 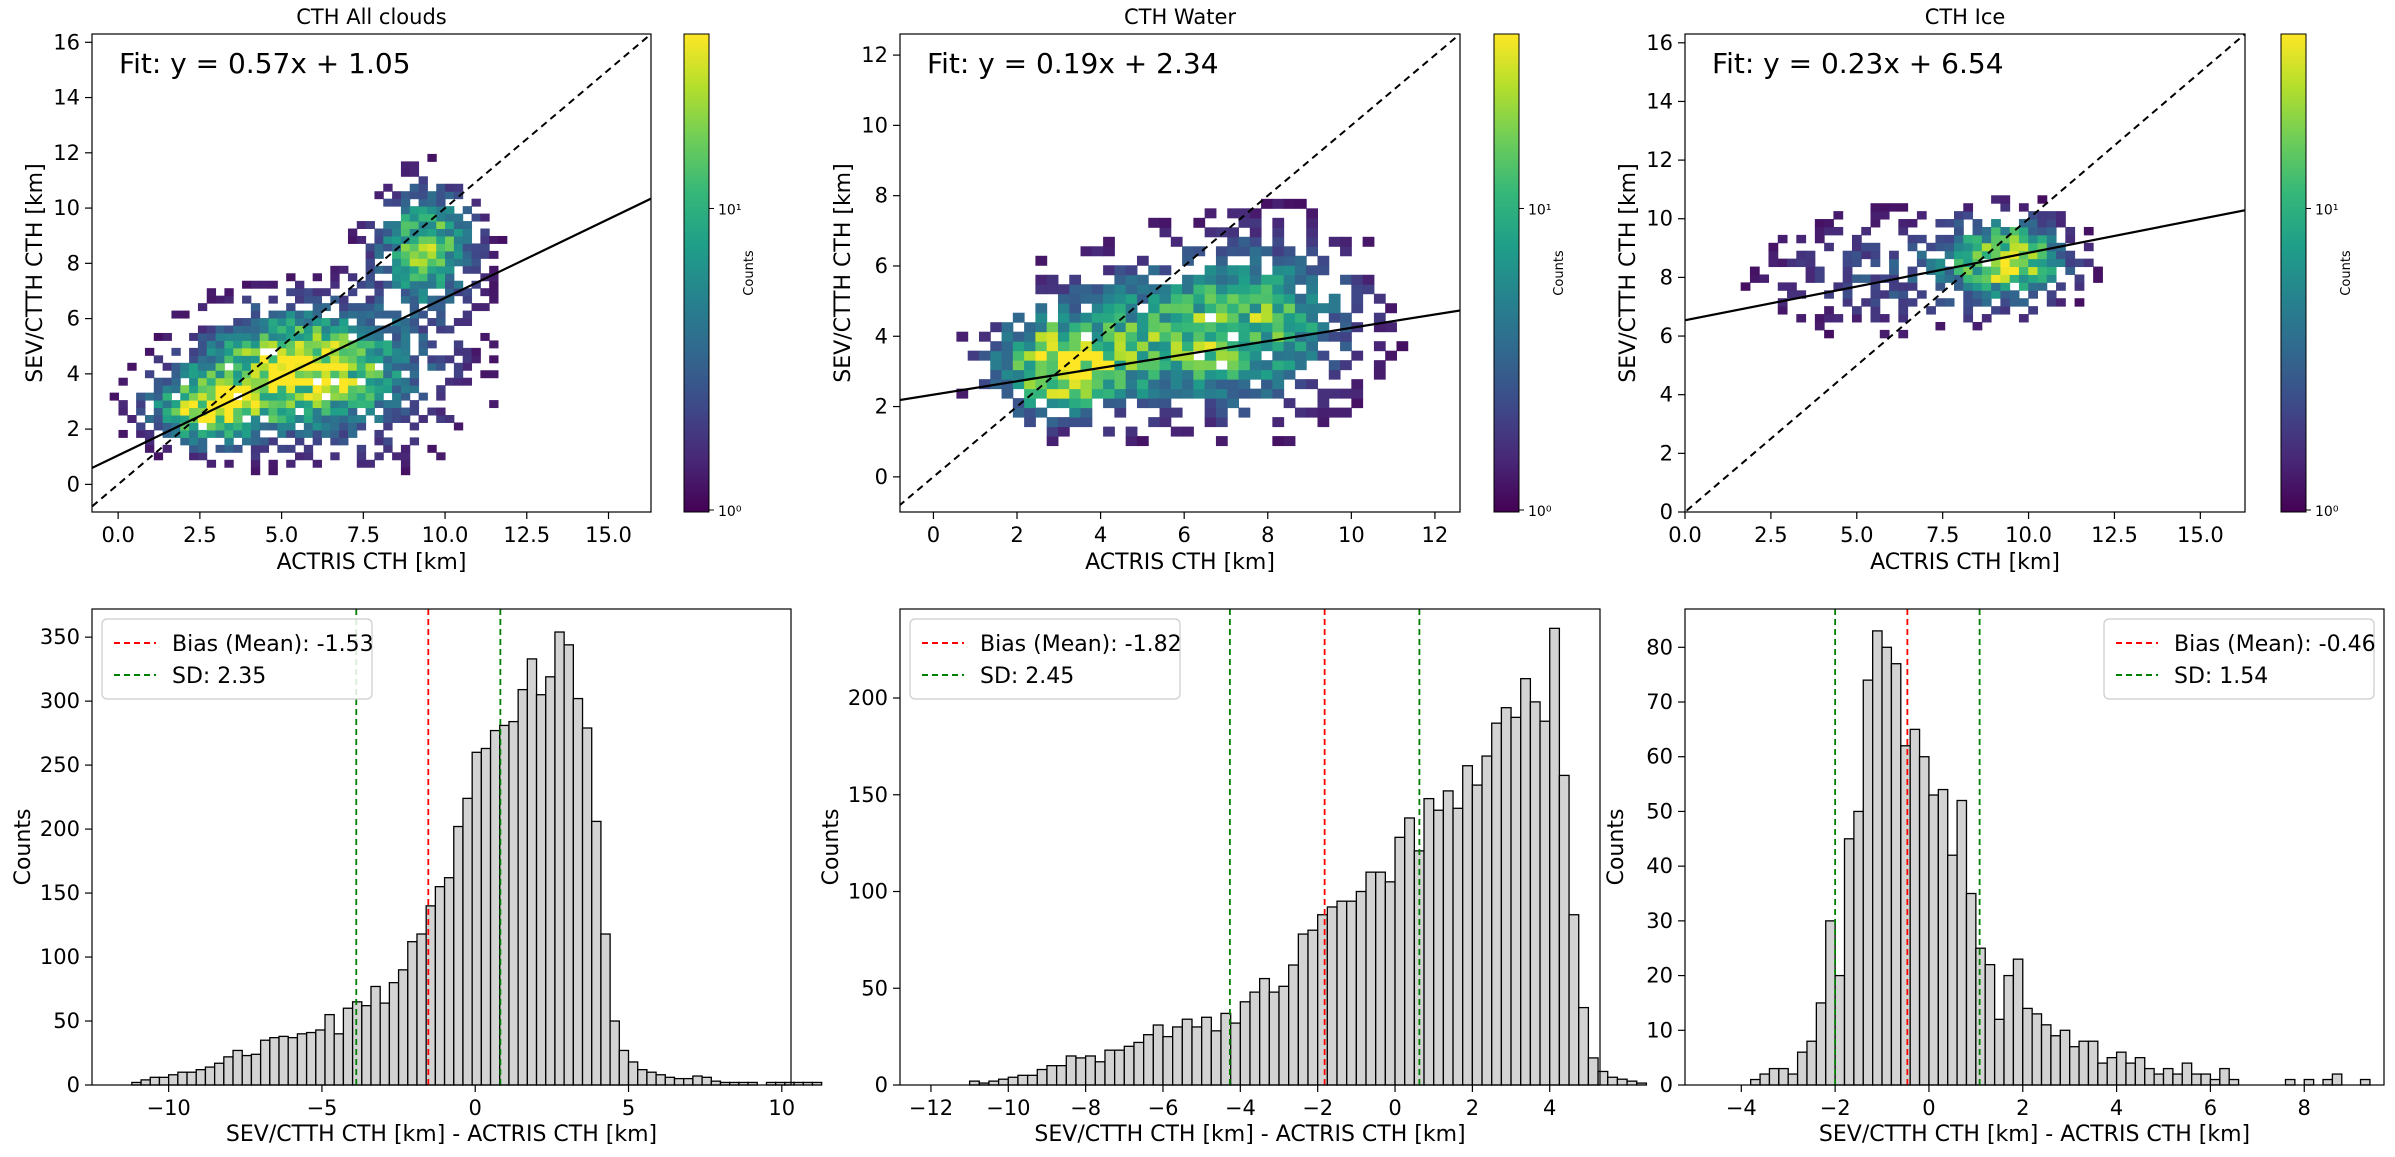 I want to click on x-tick-label: −4, so click(x=1240, y=1108).